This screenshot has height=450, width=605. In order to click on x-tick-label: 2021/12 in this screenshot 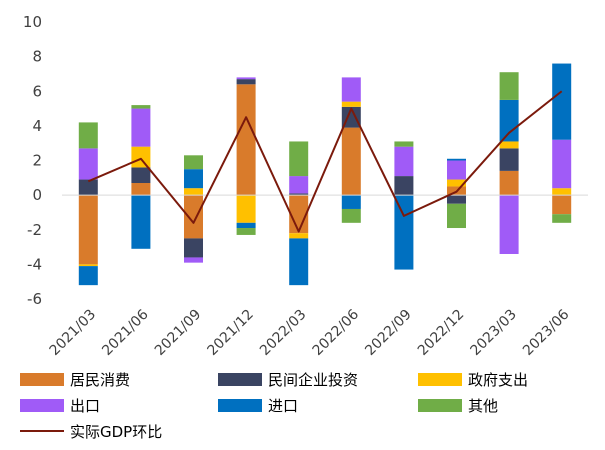, I will do `click(230, 333)`.